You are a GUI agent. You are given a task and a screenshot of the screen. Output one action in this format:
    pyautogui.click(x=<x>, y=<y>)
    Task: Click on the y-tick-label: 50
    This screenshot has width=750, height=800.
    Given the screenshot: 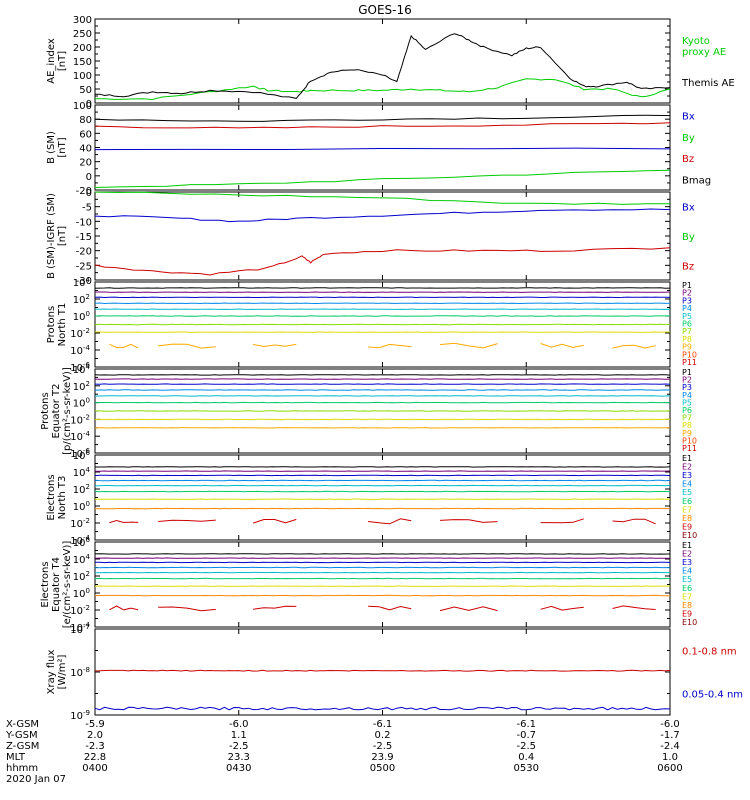 What is the action you would take?
    pyautogui.click(x=85, y=90)
    